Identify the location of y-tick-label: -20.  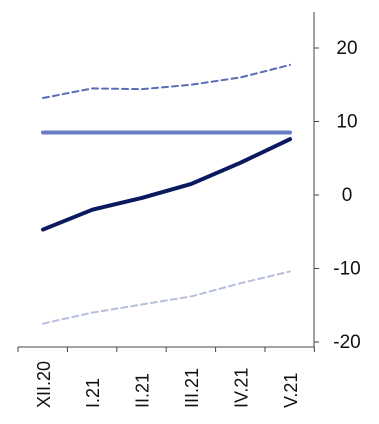
(346, 342).